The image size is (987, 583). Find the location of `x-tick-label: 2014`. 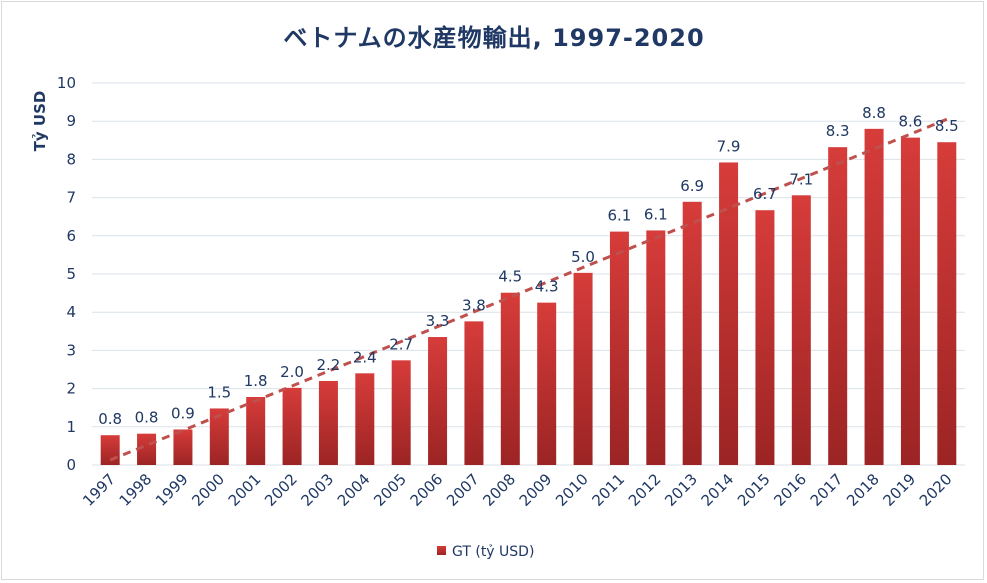

x-tick-label: 2014 is located at coordinates (718, 490).